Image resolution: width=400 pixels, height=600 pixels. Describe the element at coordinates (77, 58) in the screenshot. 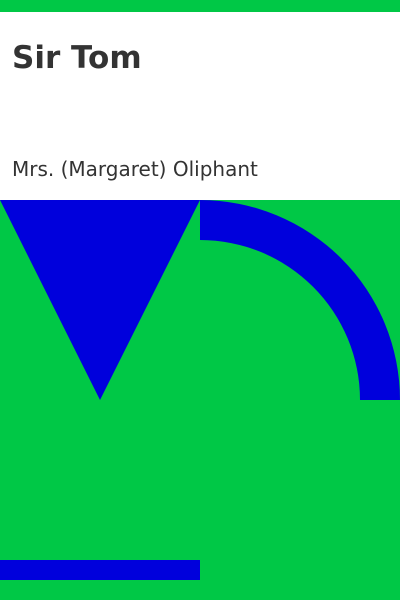

I see `book-title: Sir Tom` at that location.